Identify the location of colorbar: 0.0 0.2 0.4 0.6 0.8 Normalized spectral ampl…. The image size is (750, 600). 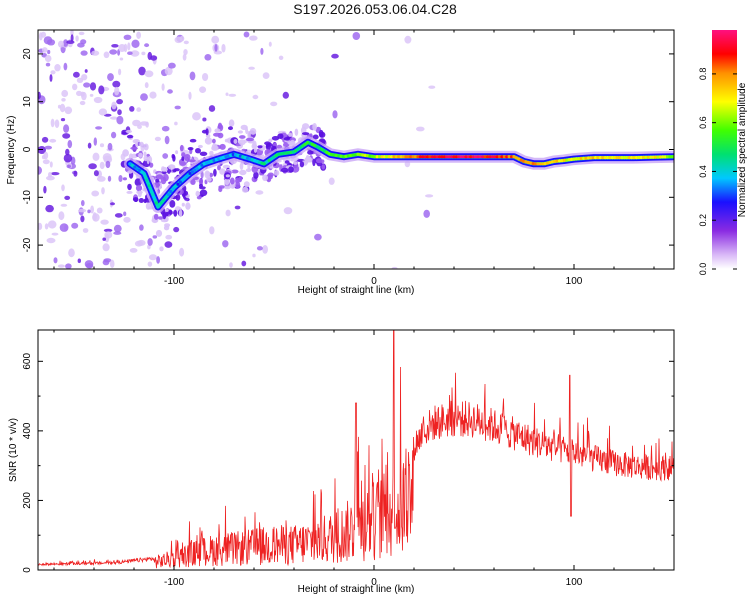
(723, 152).